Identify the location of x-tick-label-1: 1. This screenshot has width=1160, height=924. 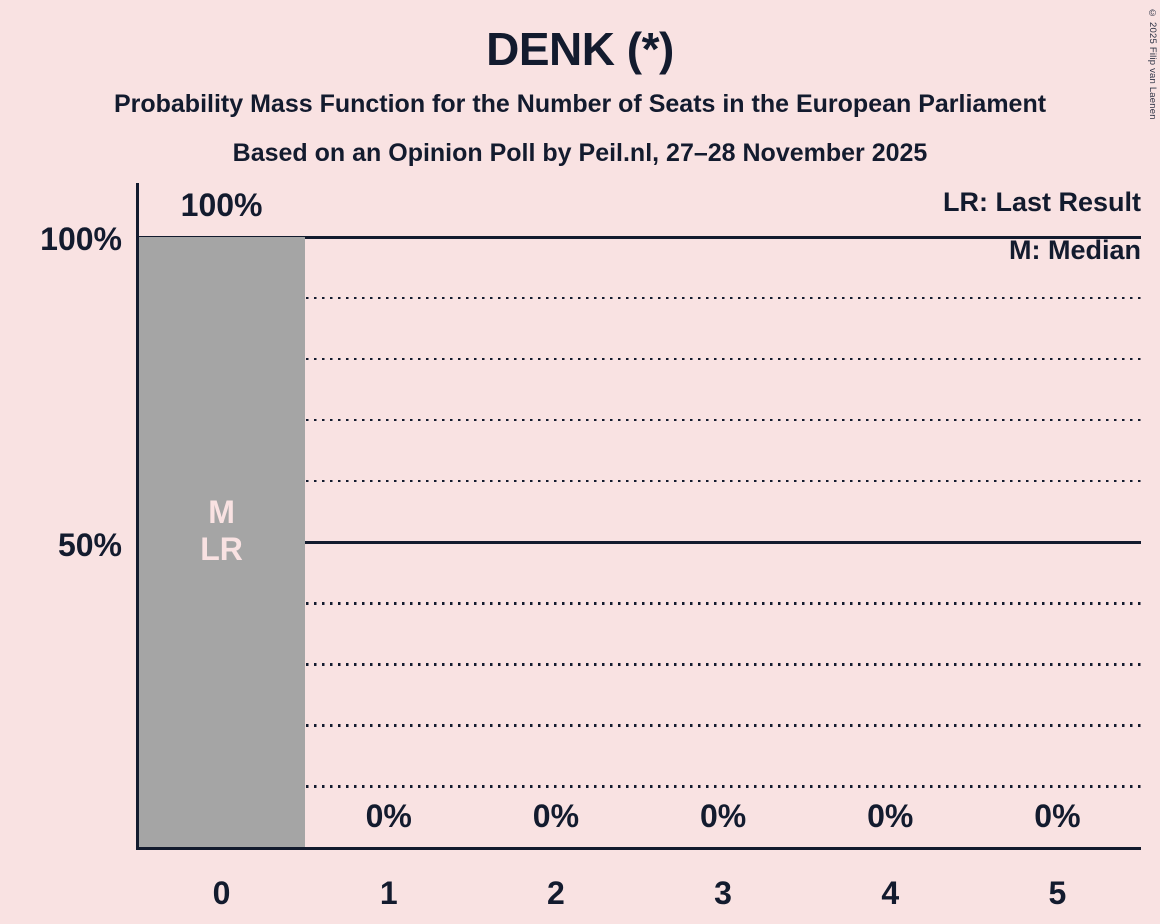
(388, 893).